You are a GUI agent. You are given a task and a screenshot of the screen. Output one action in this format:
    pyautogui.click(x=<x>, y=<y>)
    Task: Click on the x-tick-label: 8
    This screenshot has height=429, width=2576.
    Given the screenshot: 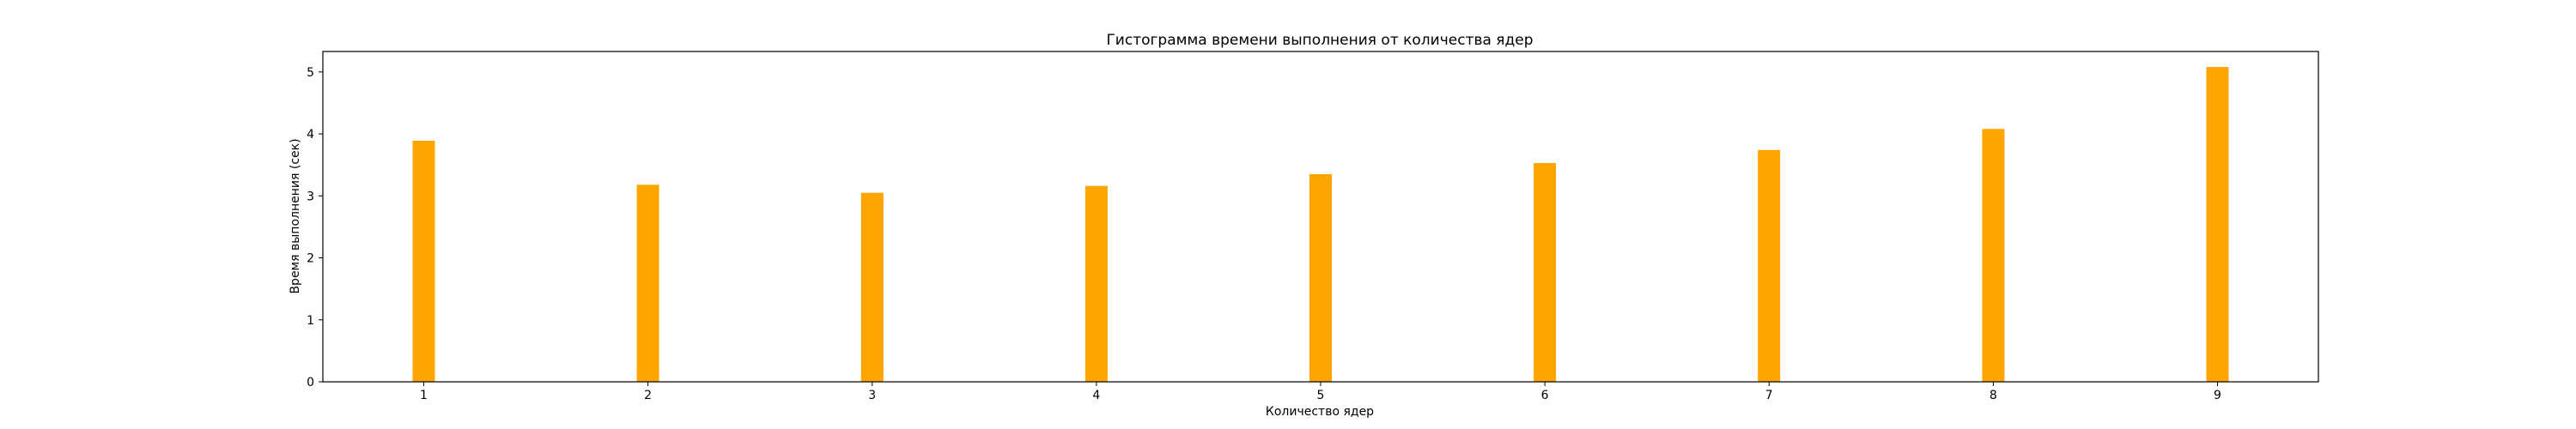 What is the action you would take?
    pyautogui.click(x=1994, y=395)
    